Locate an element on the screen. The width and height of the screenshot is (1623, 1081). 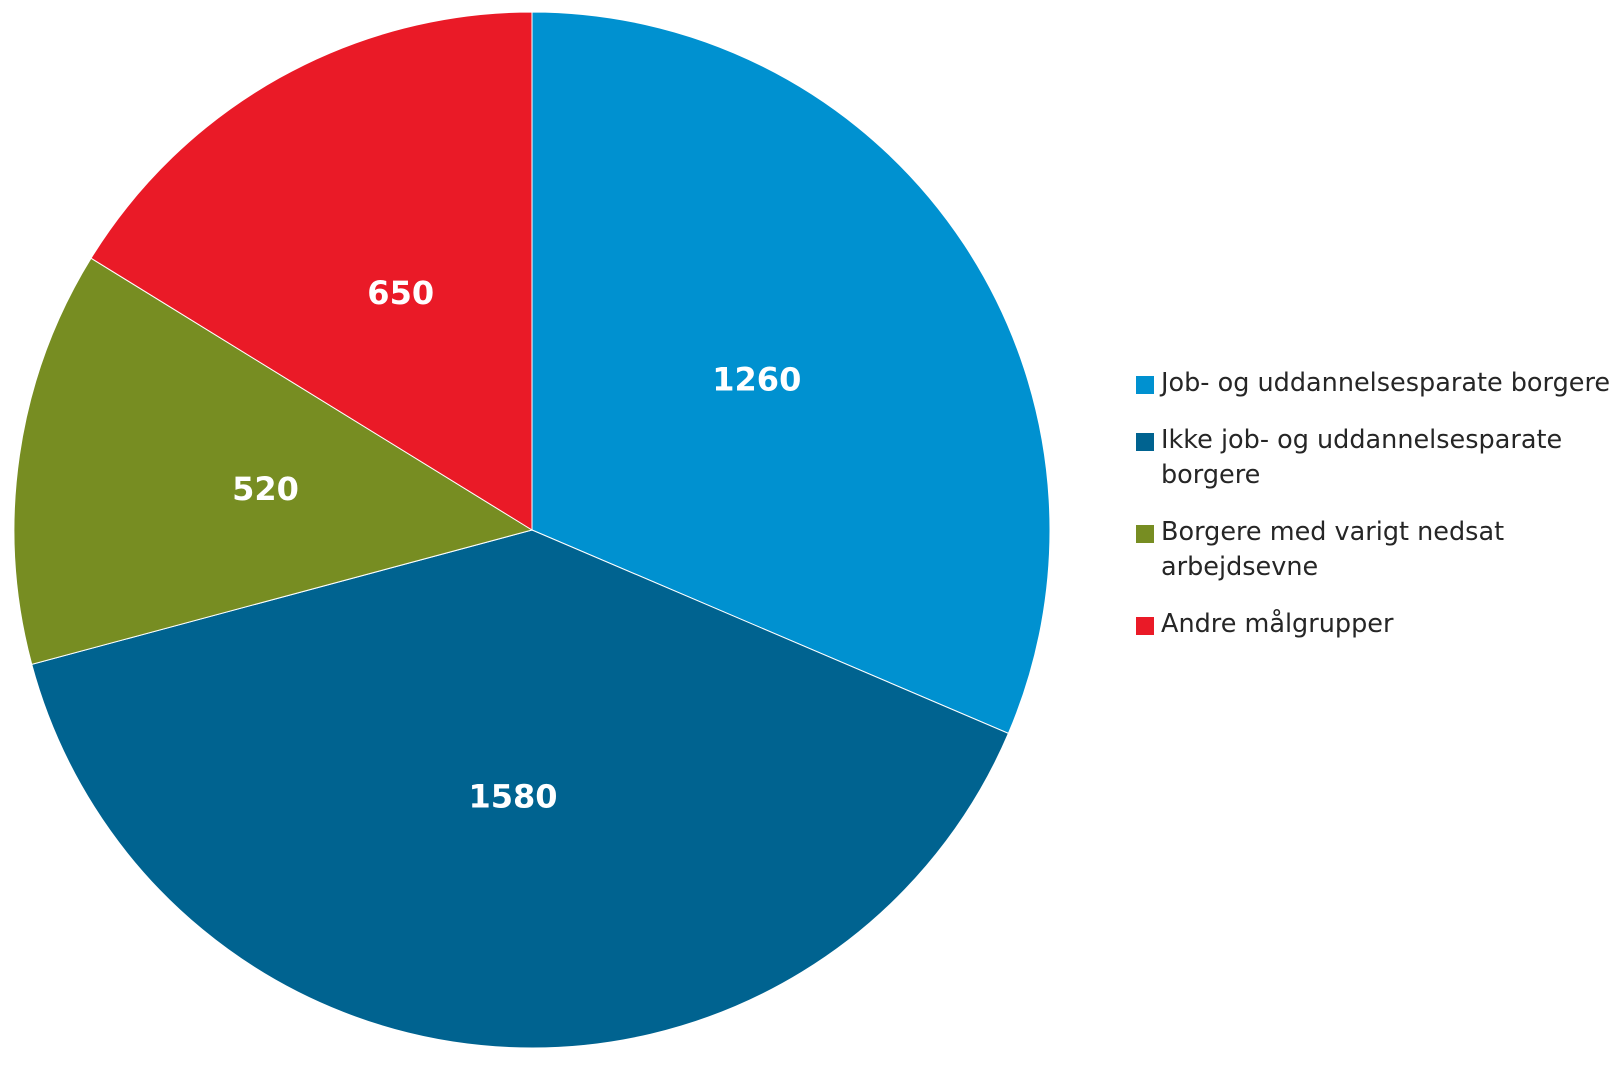
legend-item-reduced-capacity: Borgere med varigt nedsat arbejdsevne is located at coordinates (1378, 550).